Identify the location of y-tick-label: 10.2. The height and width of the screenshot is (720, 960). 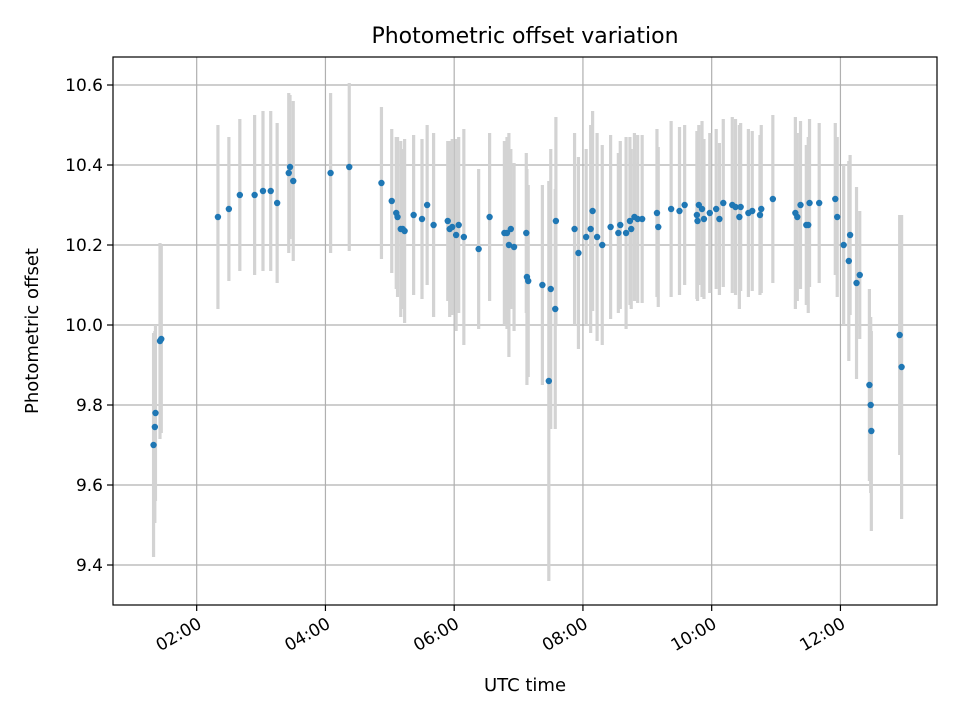
(84, 246).